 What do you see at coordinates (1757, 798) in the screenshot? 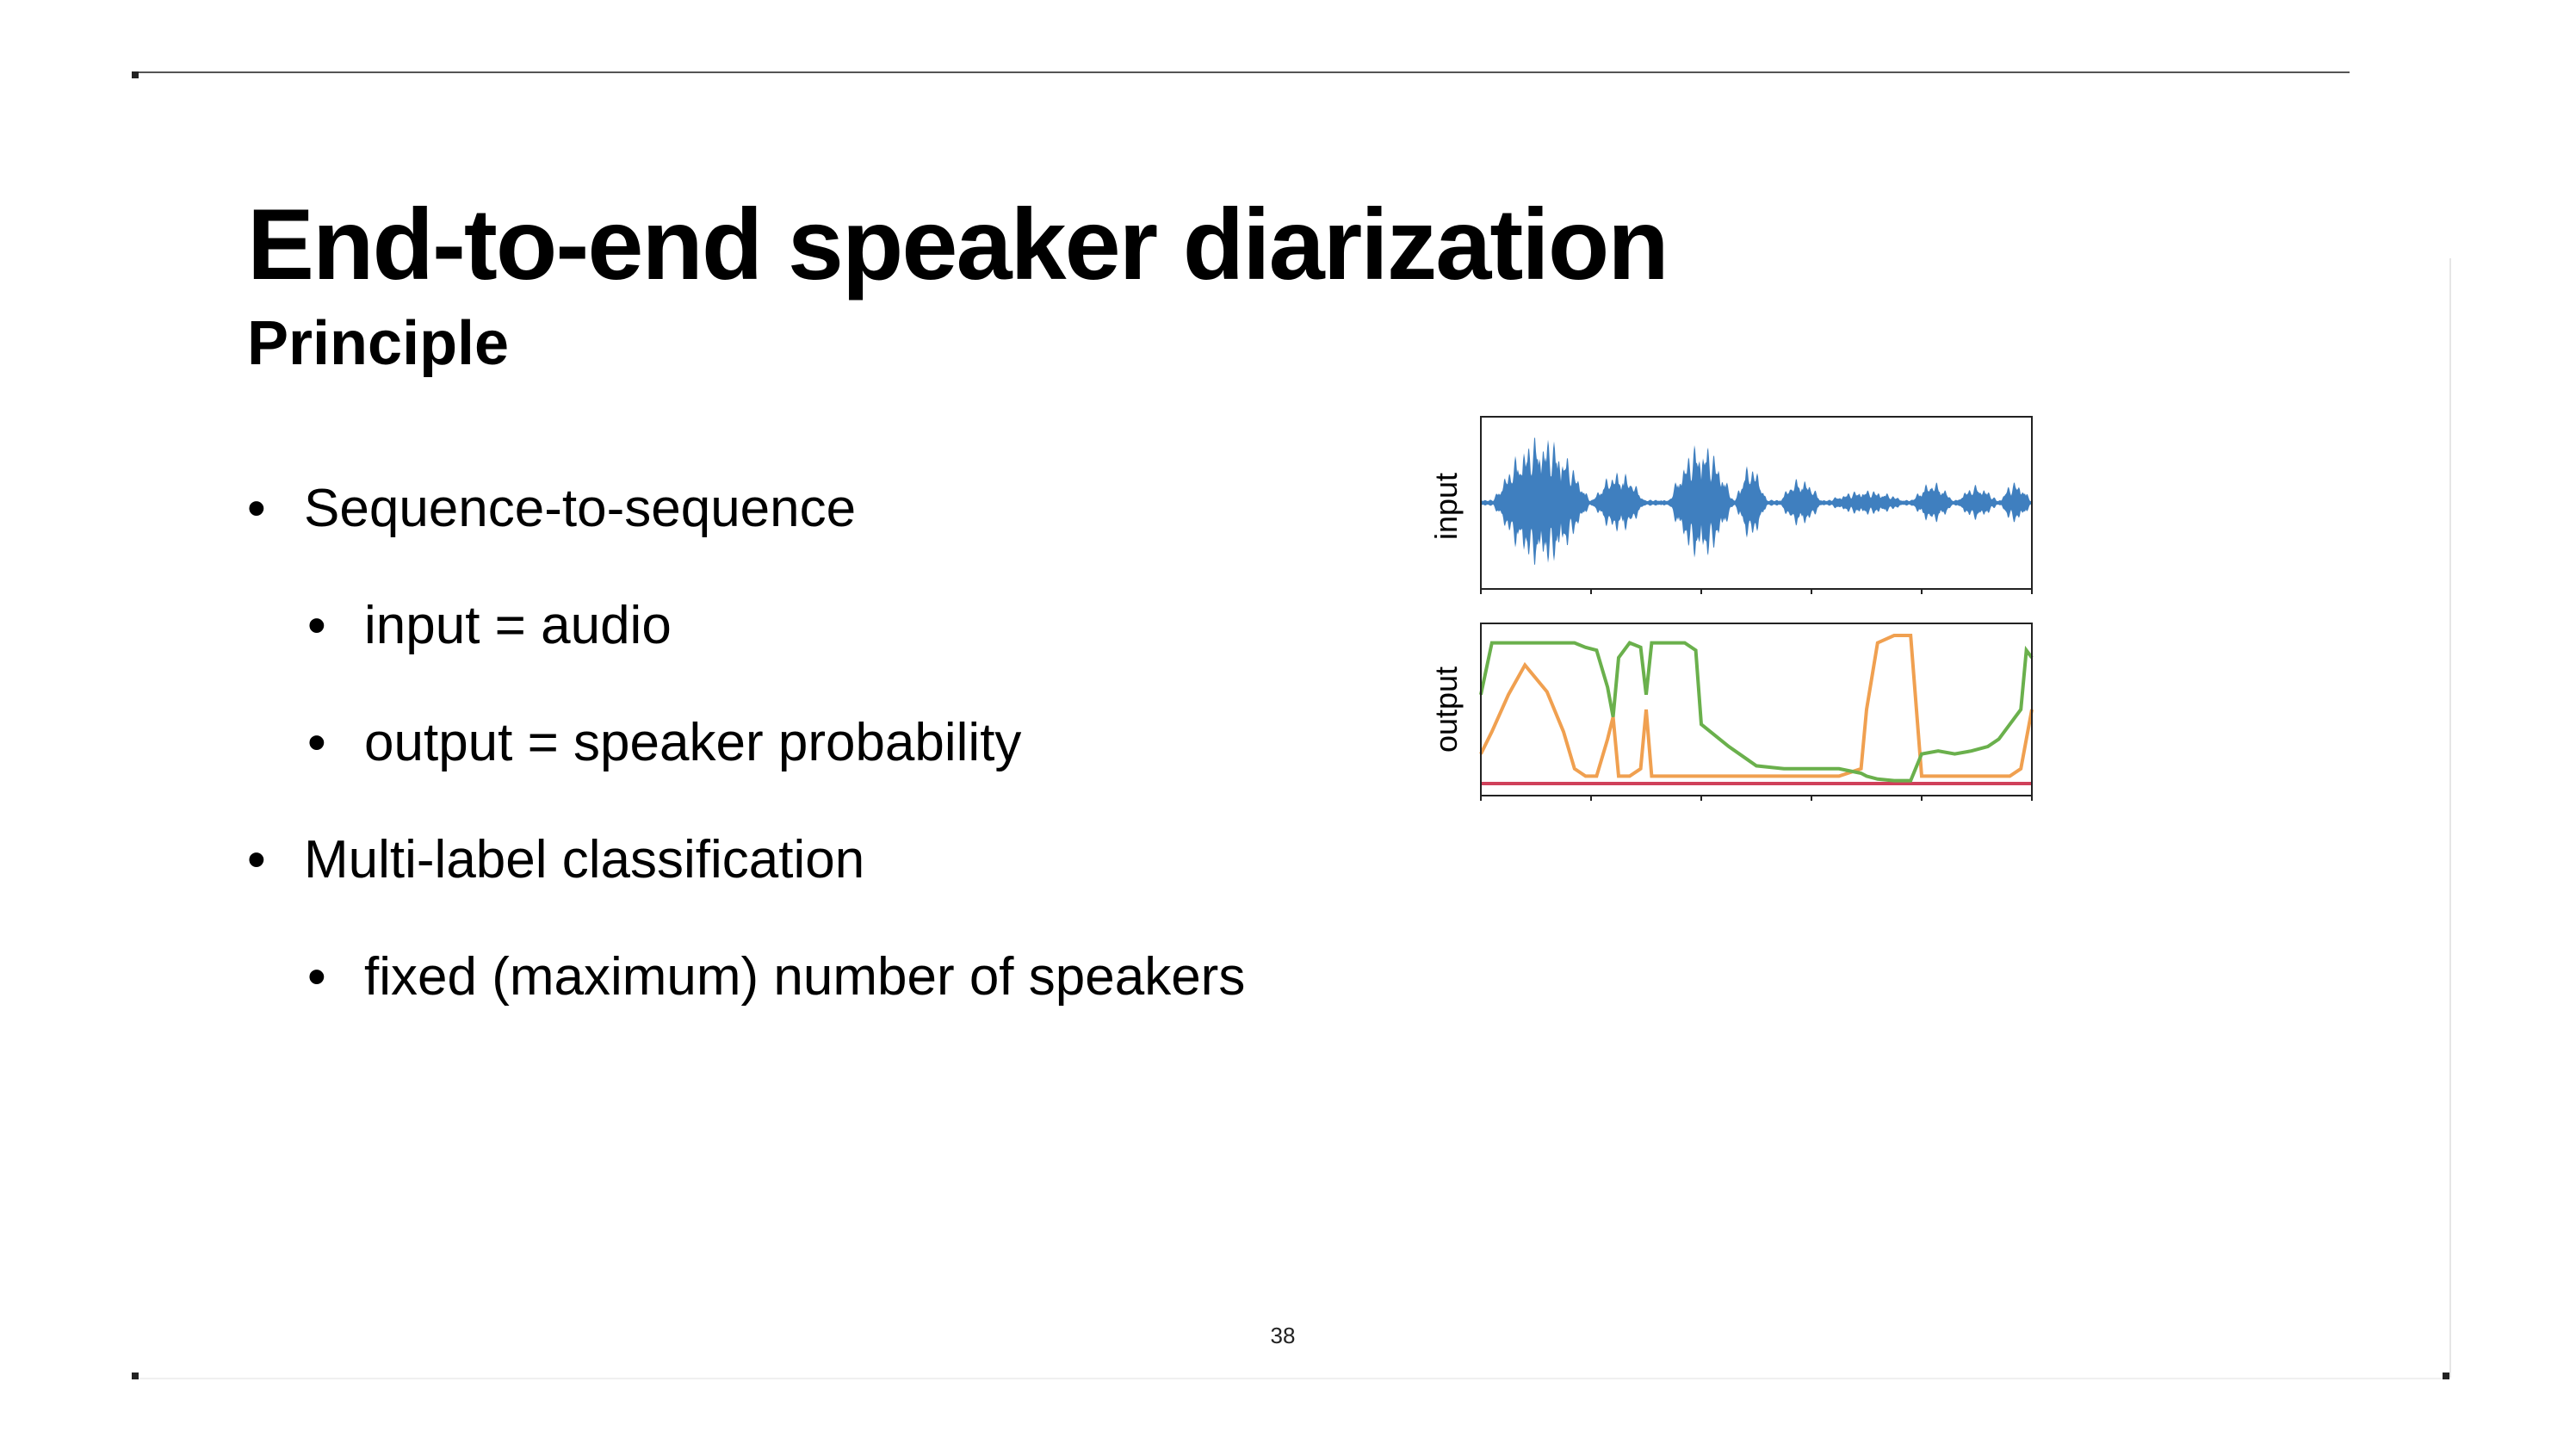
I see `output-ticks` at bounding box center [1757, 798].